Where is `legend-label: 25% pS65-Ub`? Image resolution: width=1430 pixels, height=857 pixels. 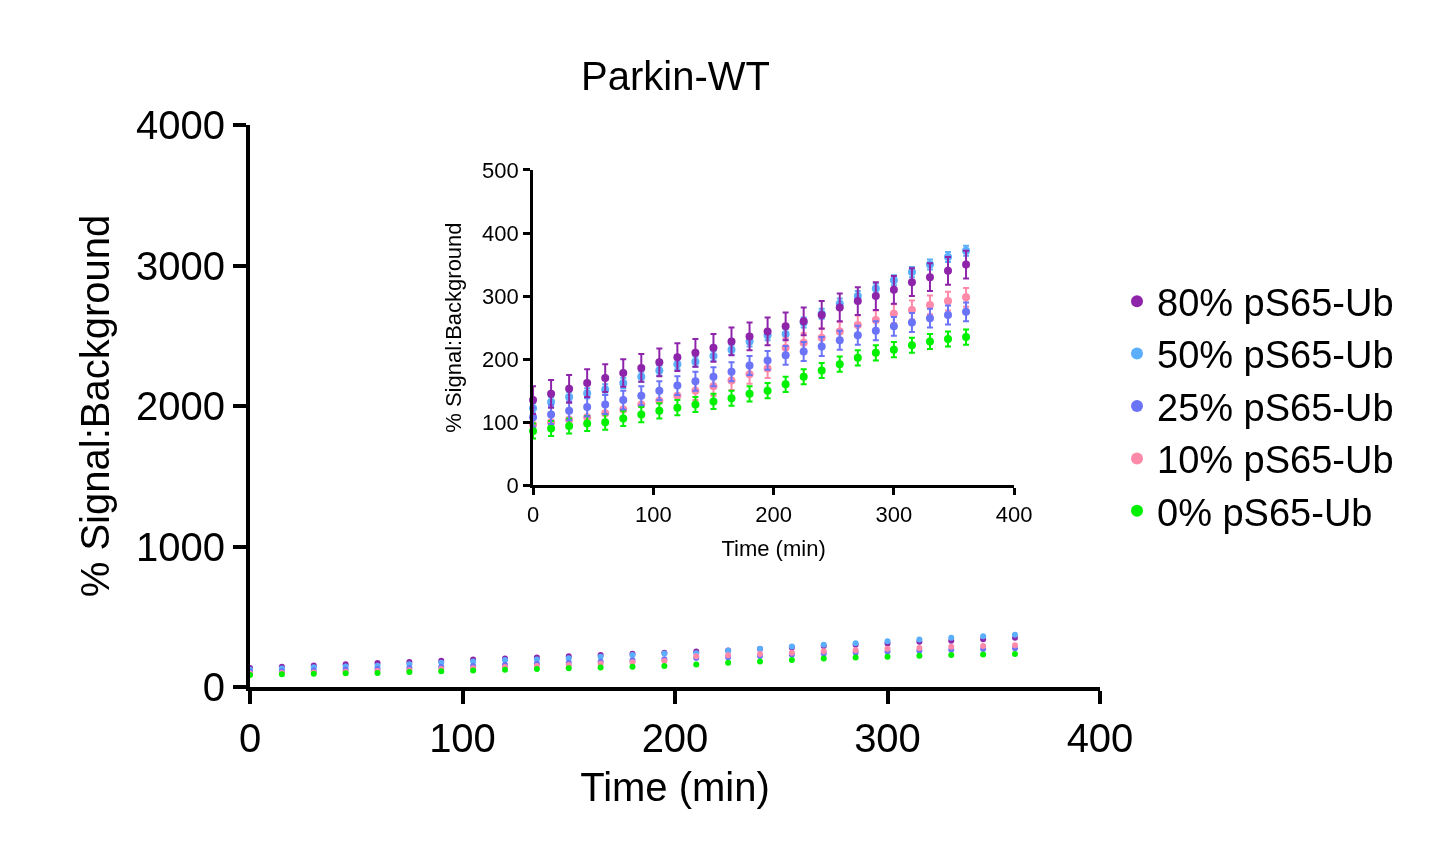
legend-label: 25% pS65-Ub is located at coordinates (1275, 407).